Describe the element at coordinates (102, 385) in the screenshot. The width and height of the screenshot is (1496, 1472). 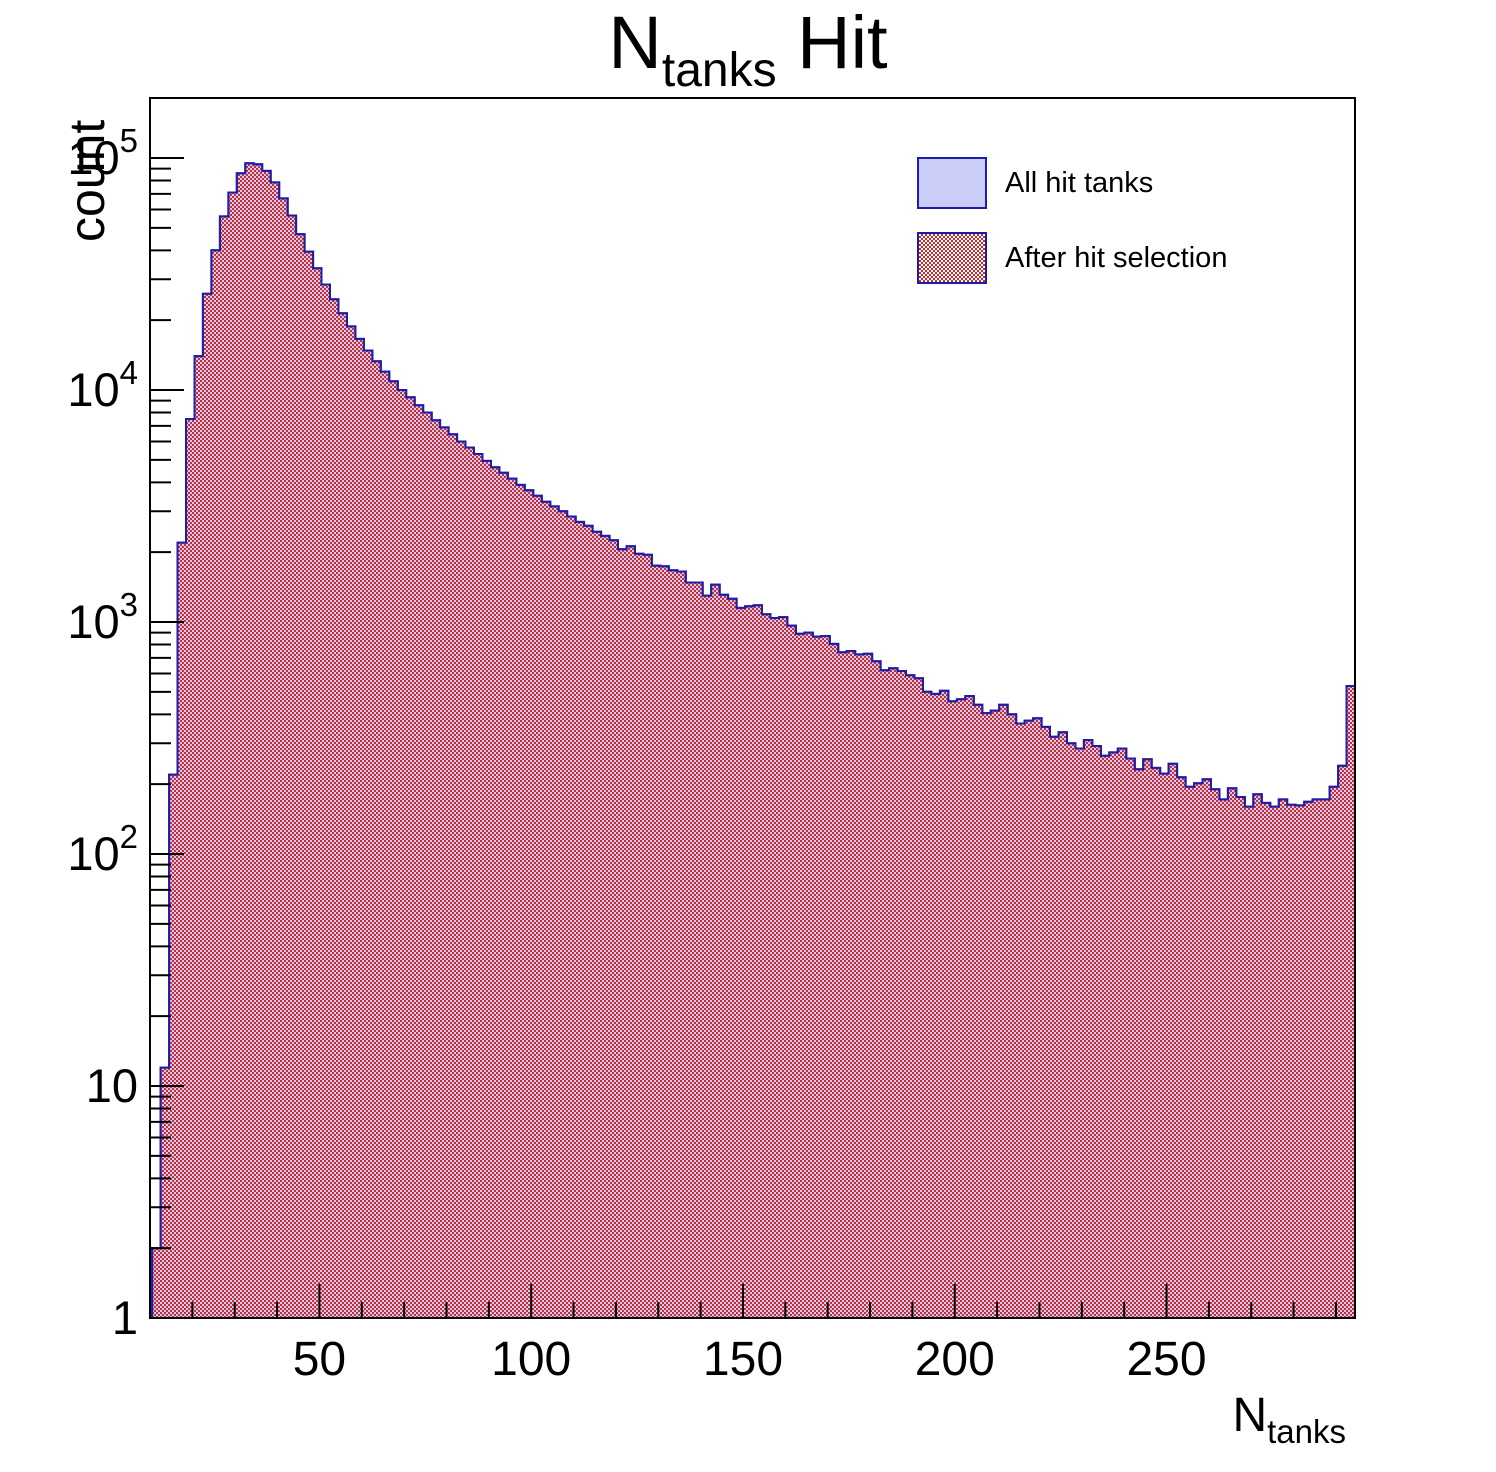
I see `y-tick-label-10e4: 10⁴` at that location.